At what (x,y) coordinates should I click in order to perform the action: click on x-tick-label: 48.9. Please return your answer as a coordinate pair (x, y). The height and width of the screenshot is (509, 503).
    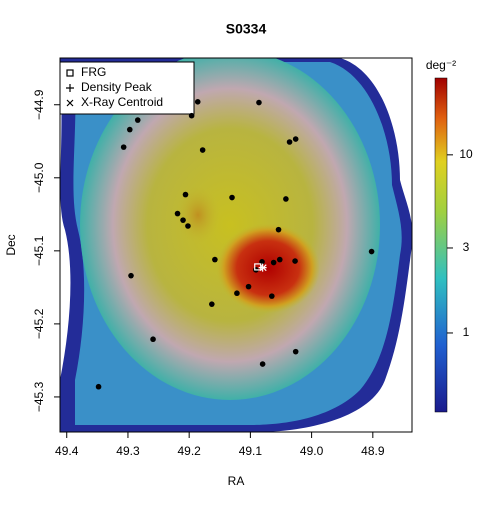
    Looking at the image, I should click on (373, 451).